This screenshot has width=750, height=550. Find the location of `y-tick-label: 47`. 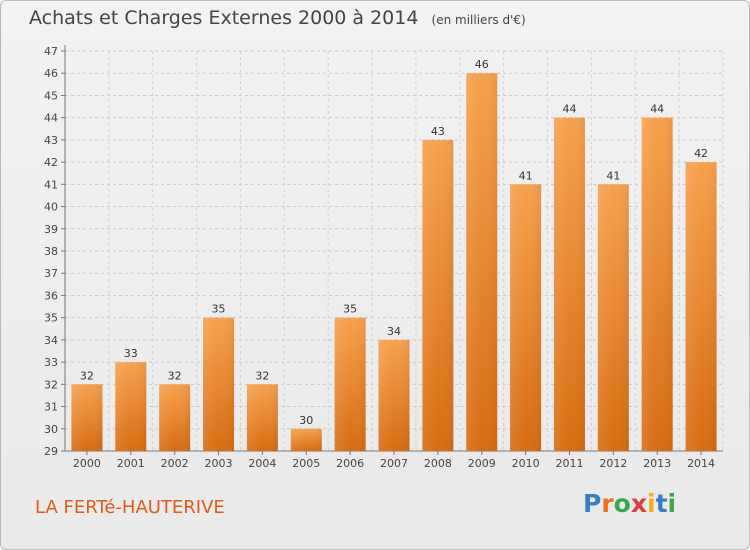

y-tick-label: 47 is located at coordinates (51, 51).